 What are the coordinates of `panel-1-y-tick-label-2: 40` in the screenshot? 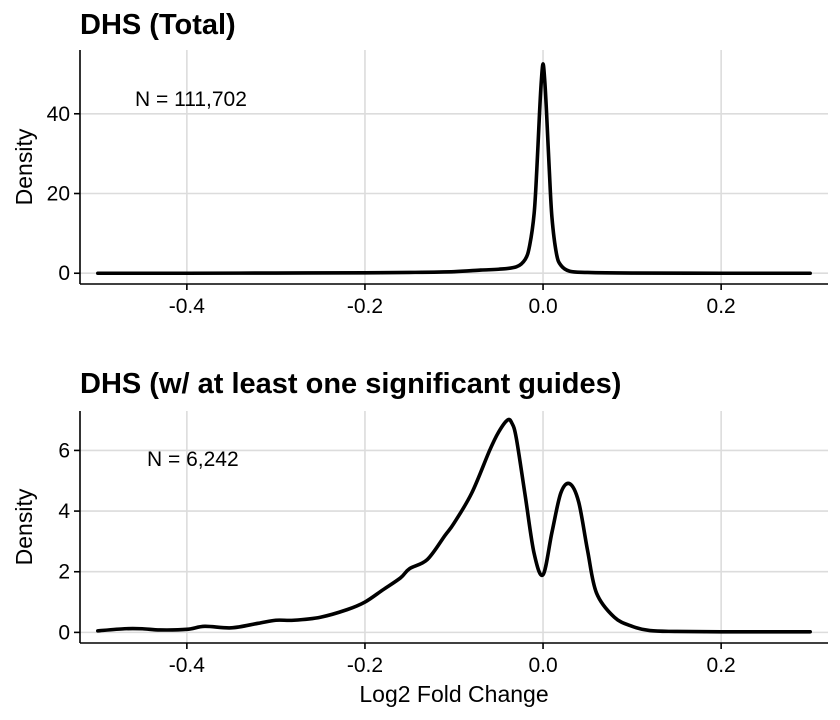 It's located at (58, 114).